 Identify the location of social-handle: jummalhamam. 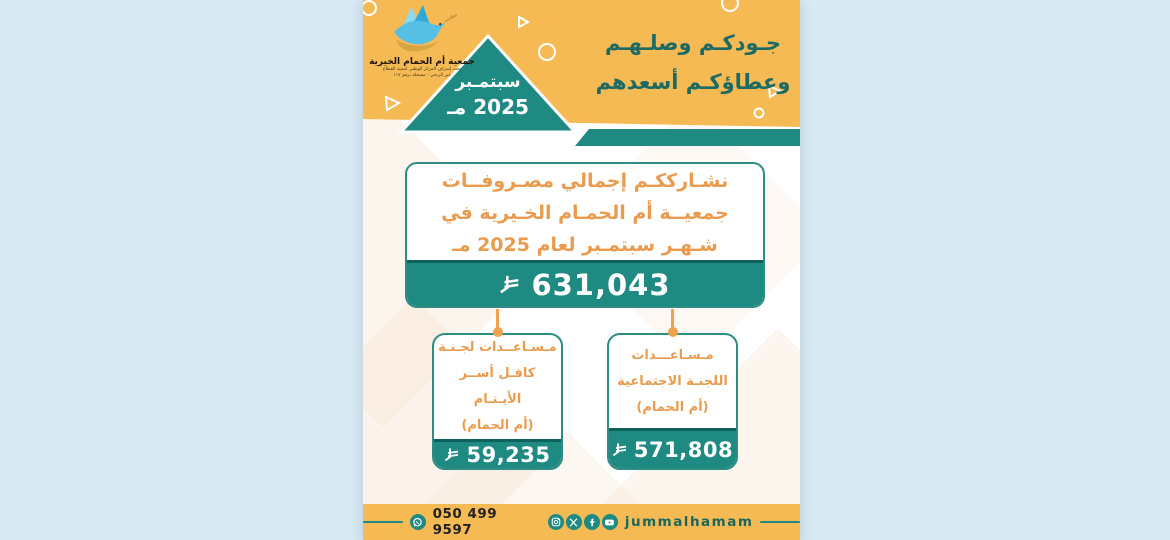
(689, 522).